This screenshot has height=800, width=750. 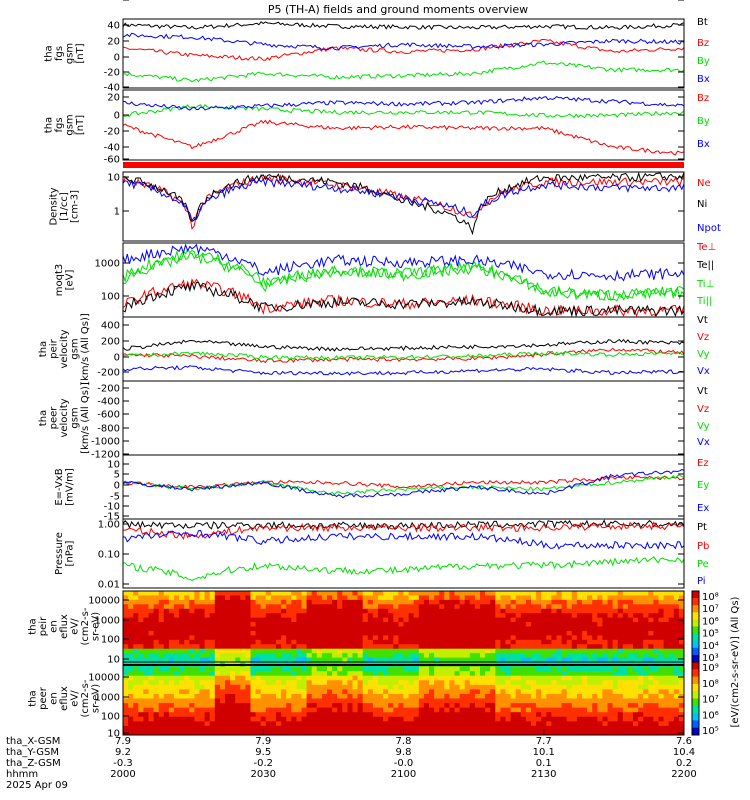 I want to click on legend-Vz: Vz, so click(x=703, y=337).